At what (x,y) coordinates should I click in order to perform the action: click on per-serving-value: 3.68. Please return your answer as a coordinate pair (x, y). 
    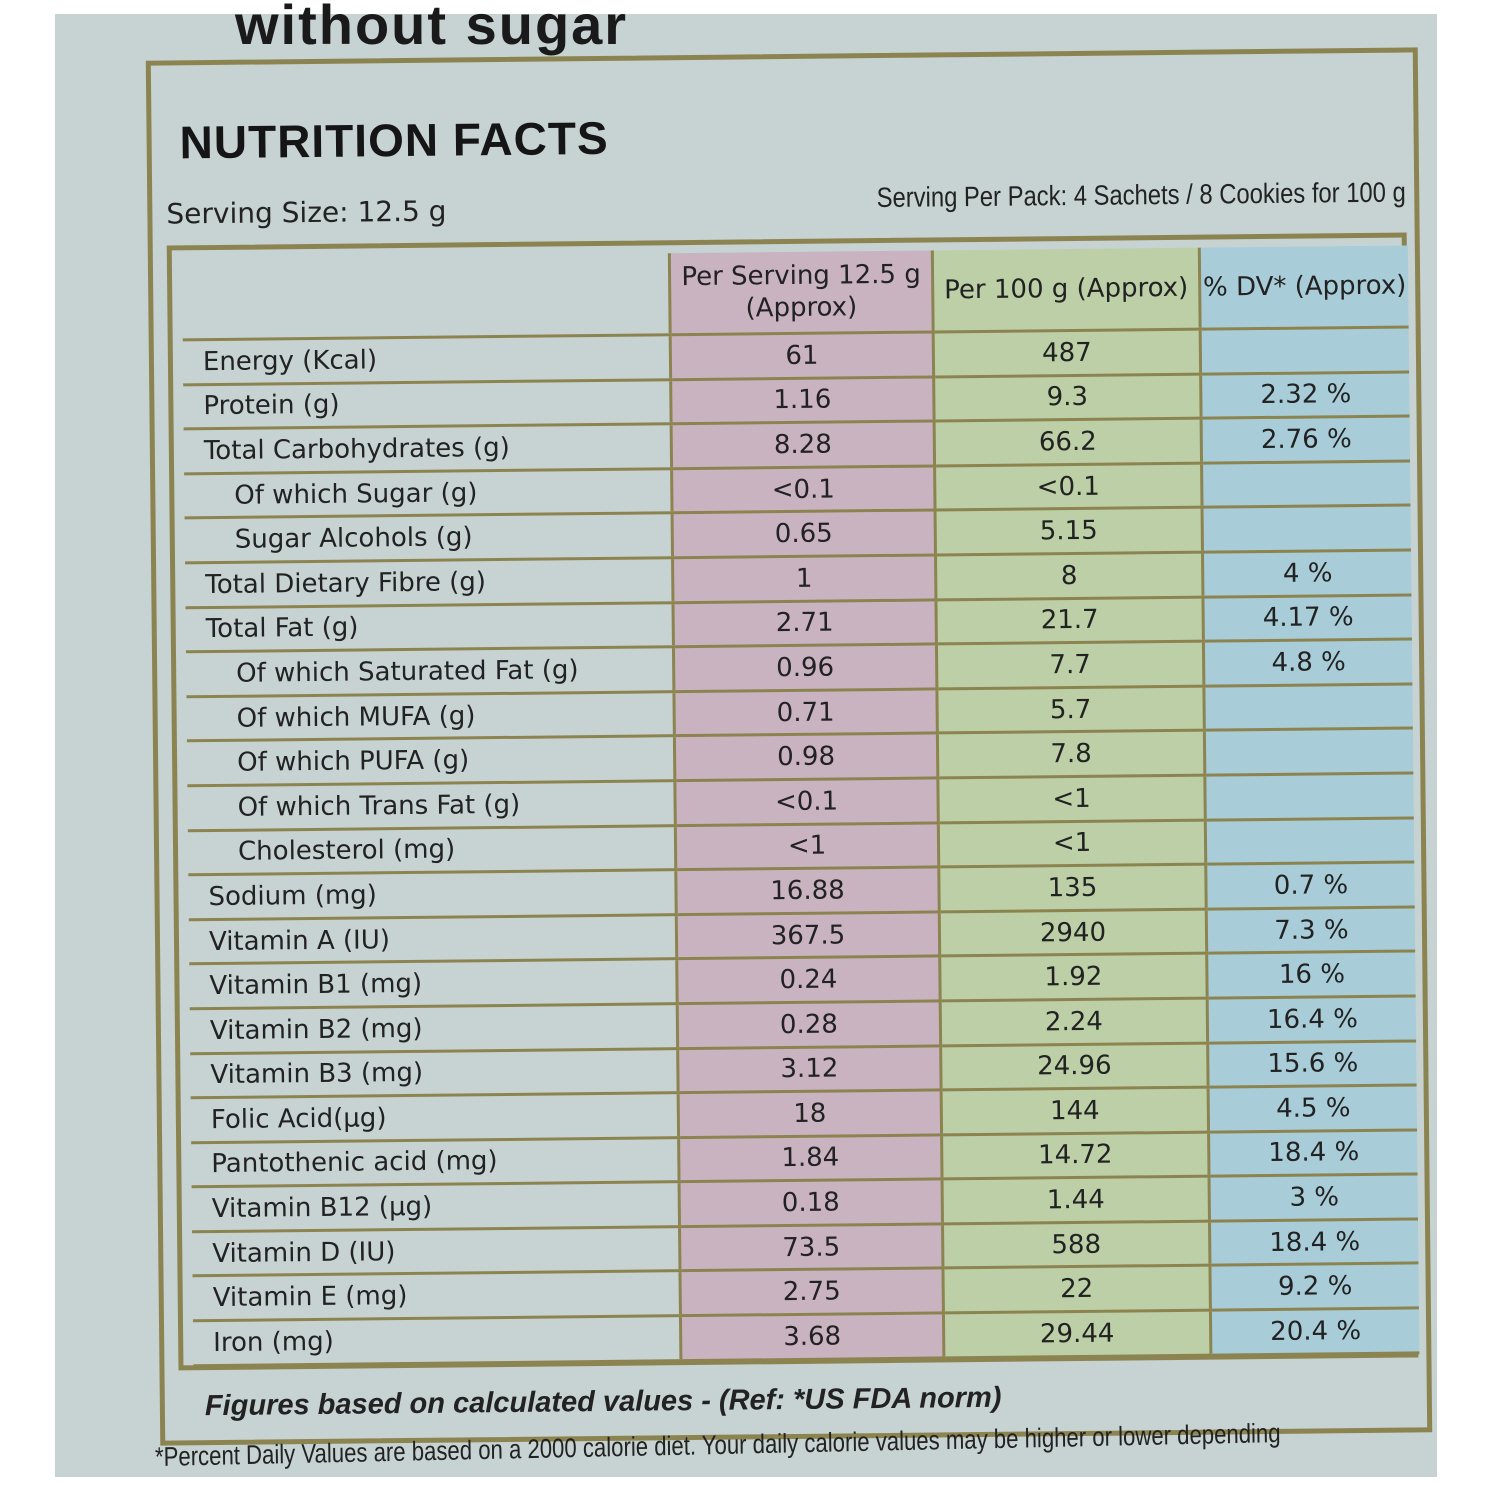
    Looking at the image, I should click on (812, 1336).